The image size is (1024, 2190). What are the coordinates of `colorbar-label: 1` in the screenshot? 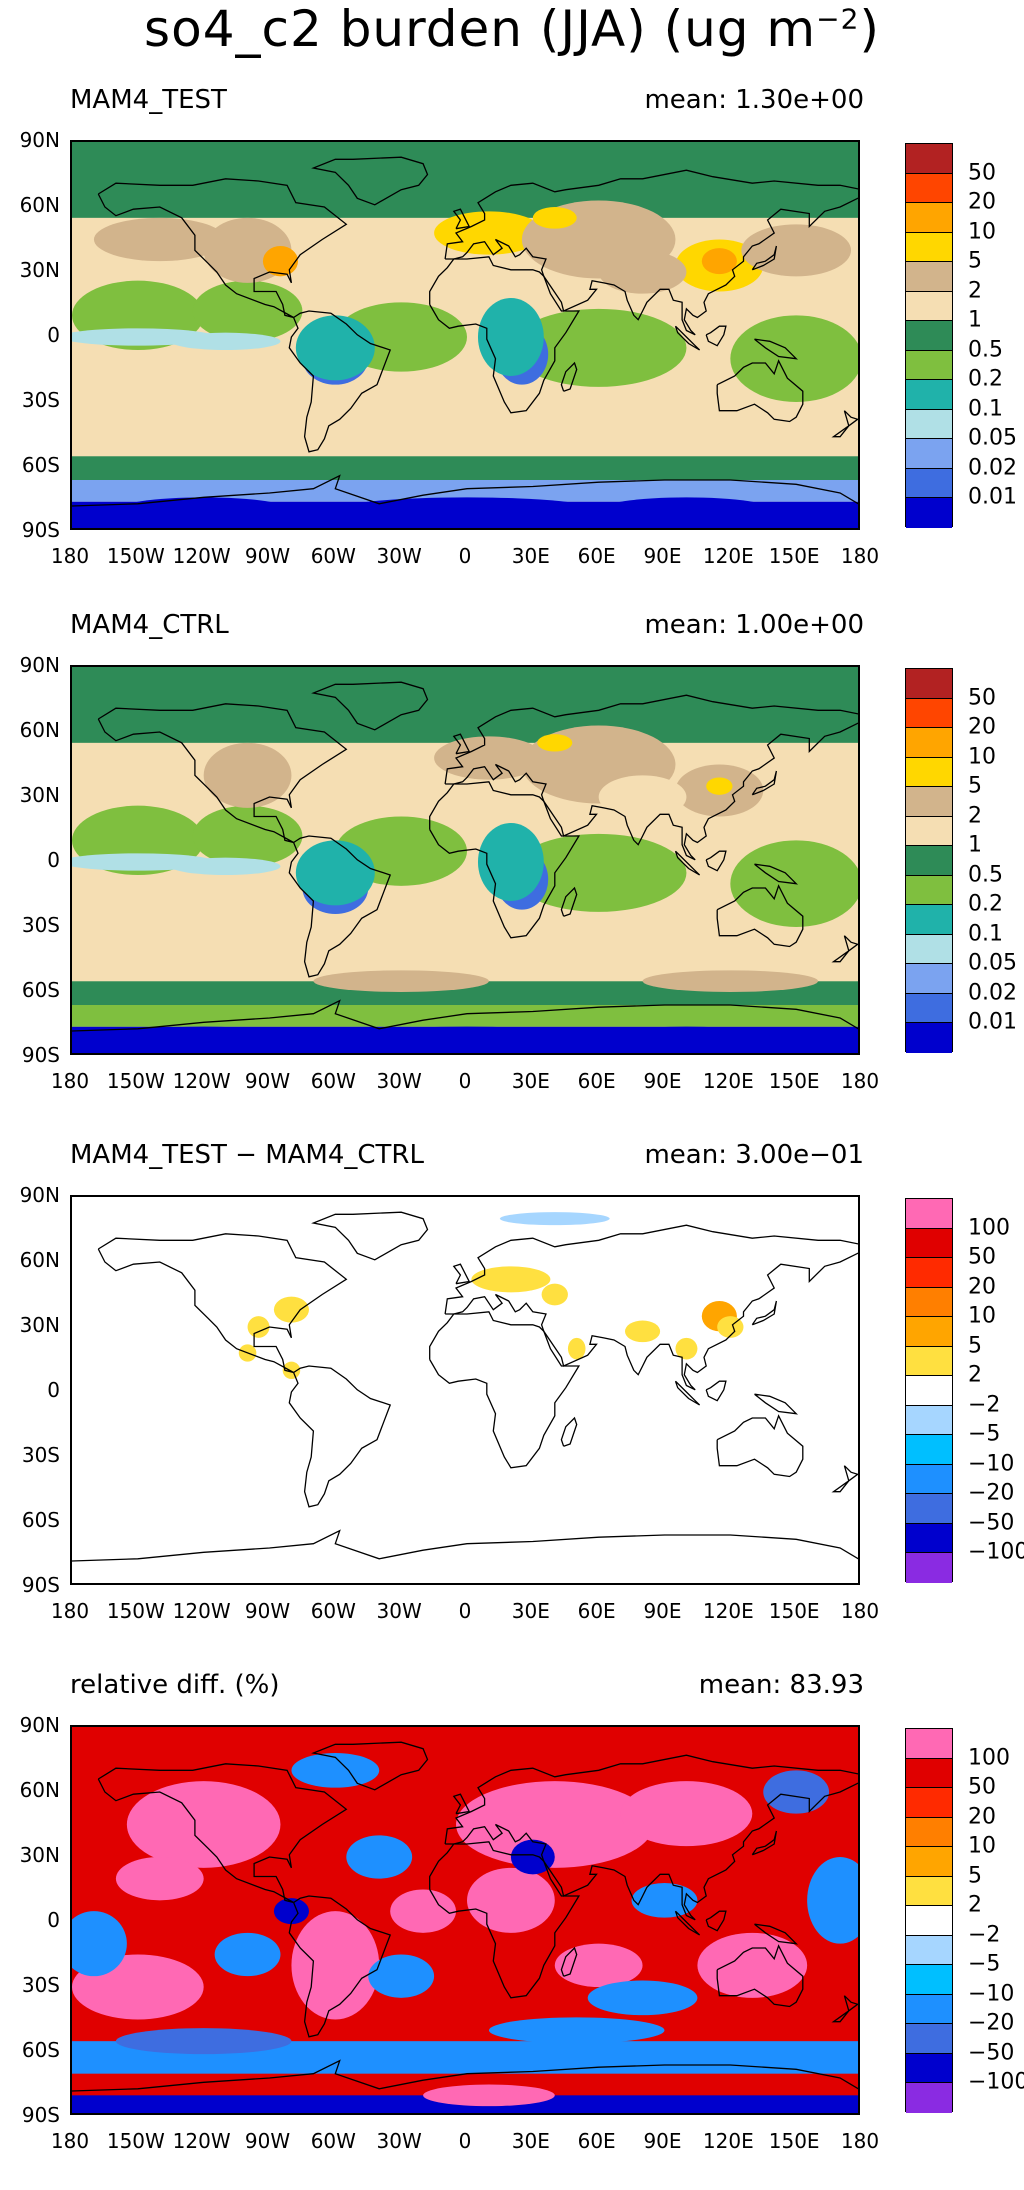 It's located at (975, 845).